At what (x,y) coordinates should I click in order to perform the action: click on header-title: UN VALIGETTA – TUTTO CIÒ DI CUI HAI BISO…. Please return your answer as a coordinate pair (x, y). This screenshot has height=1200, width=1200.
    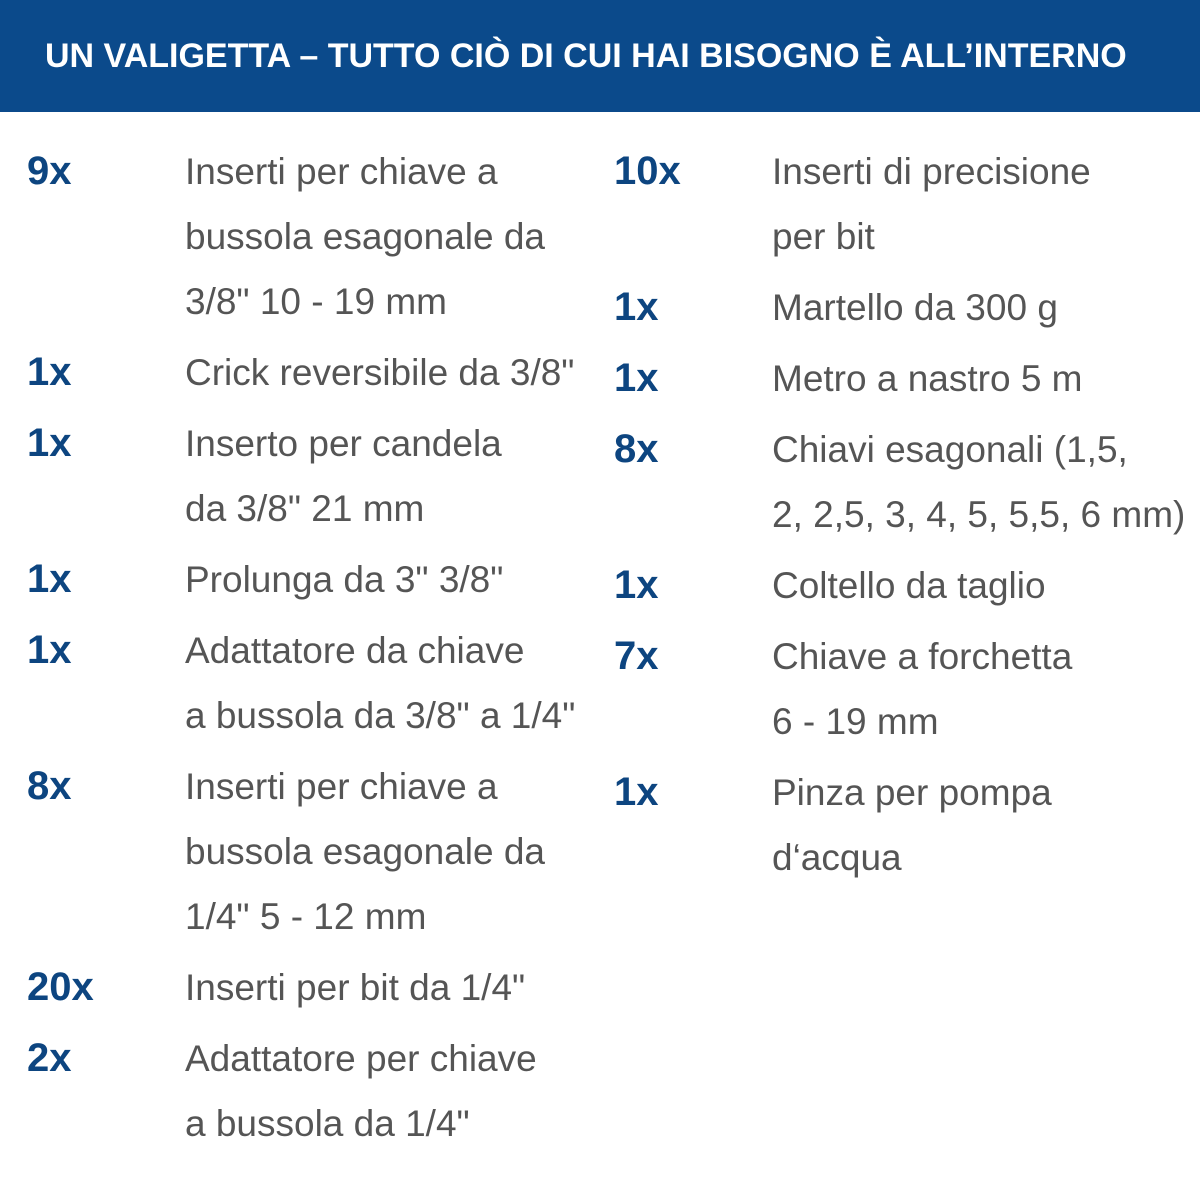
    Looking at the image, I should click on (600, 56).